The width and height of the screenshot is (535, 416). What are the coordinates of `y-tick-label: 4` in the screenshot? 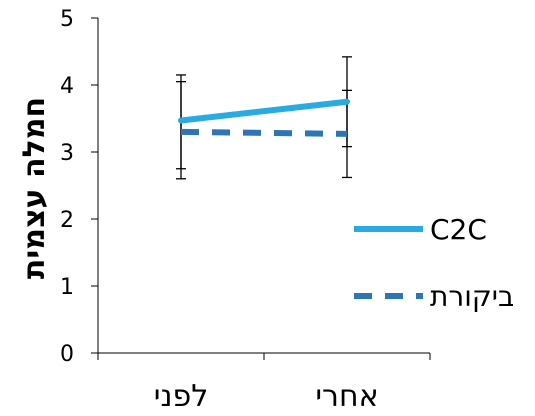 It's located at (67, 86).